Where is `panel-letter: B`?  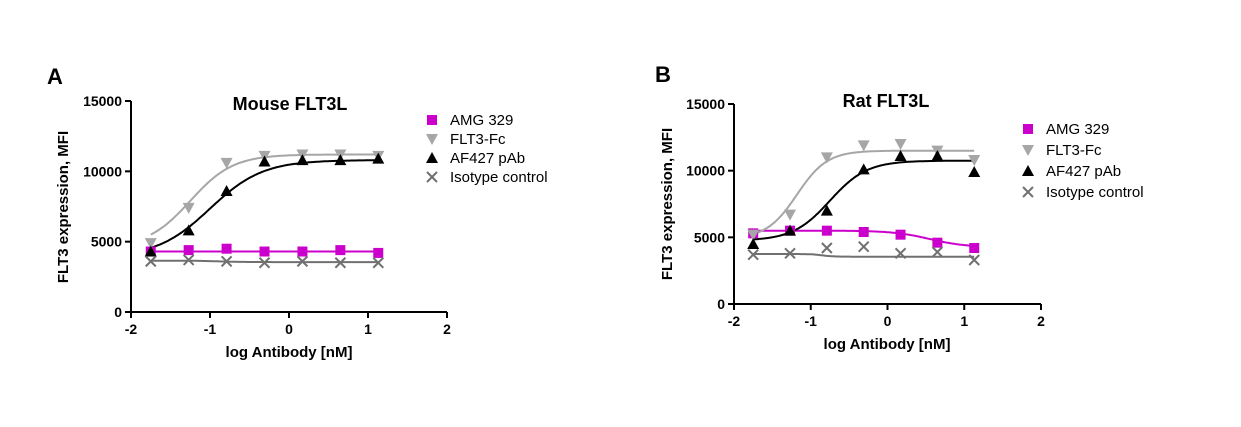 panel-letter: B is located at coordinates (663, 74).